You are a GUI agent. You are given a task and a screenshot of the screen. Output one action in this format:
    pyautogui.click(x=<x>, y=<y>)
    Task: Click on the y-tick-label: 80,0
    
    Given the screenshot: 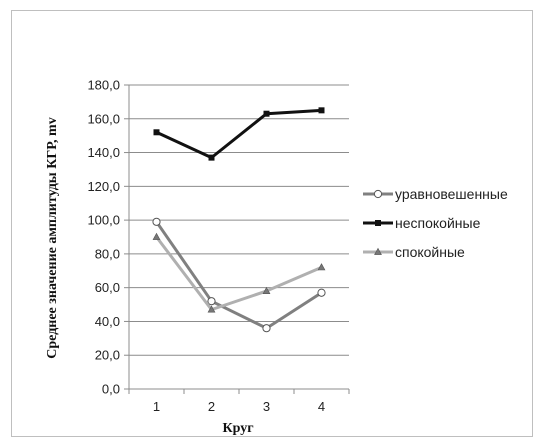 What is the action you would take?
    pyautogui.click(x=107, y=253)
    